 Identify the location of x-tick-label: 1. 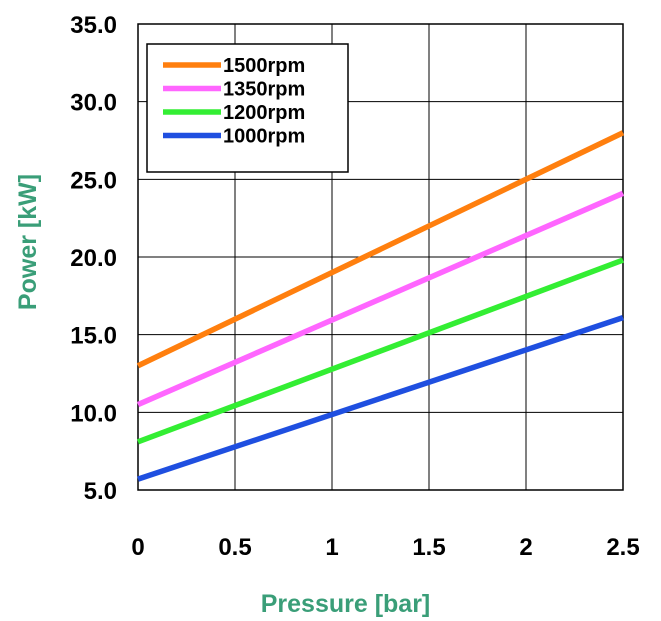
(331, 547).